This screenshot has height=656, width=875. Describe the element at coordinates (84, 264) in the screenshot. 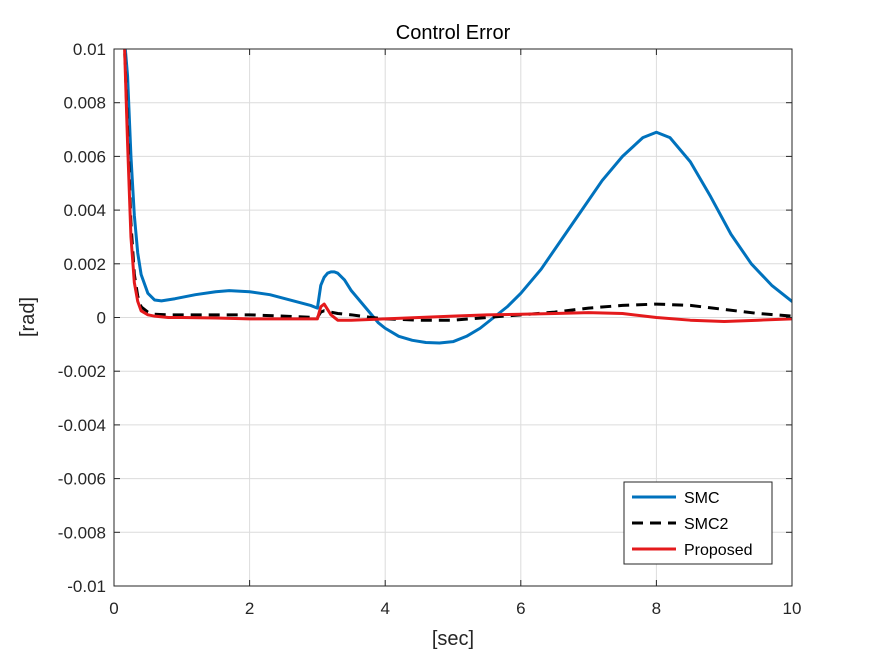

I see `y-tick-label: 0.002` at that location.